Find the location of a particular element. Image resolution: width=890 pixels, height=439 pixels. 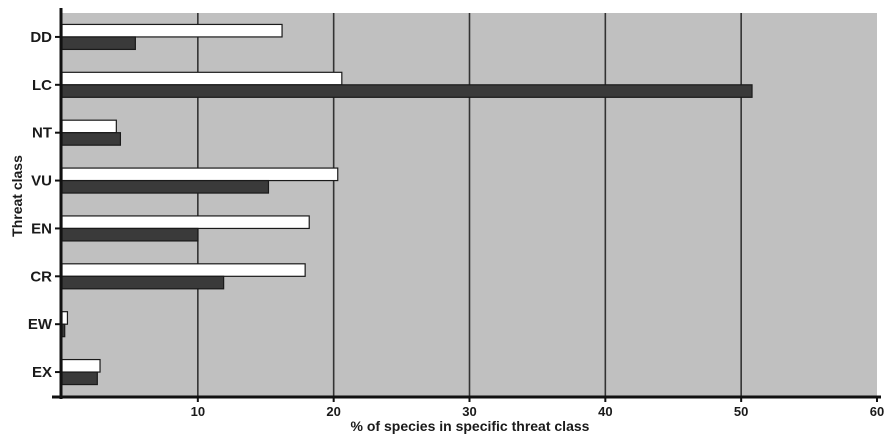

x-tick-label-40: 40 is located at coordinates (605, 411).